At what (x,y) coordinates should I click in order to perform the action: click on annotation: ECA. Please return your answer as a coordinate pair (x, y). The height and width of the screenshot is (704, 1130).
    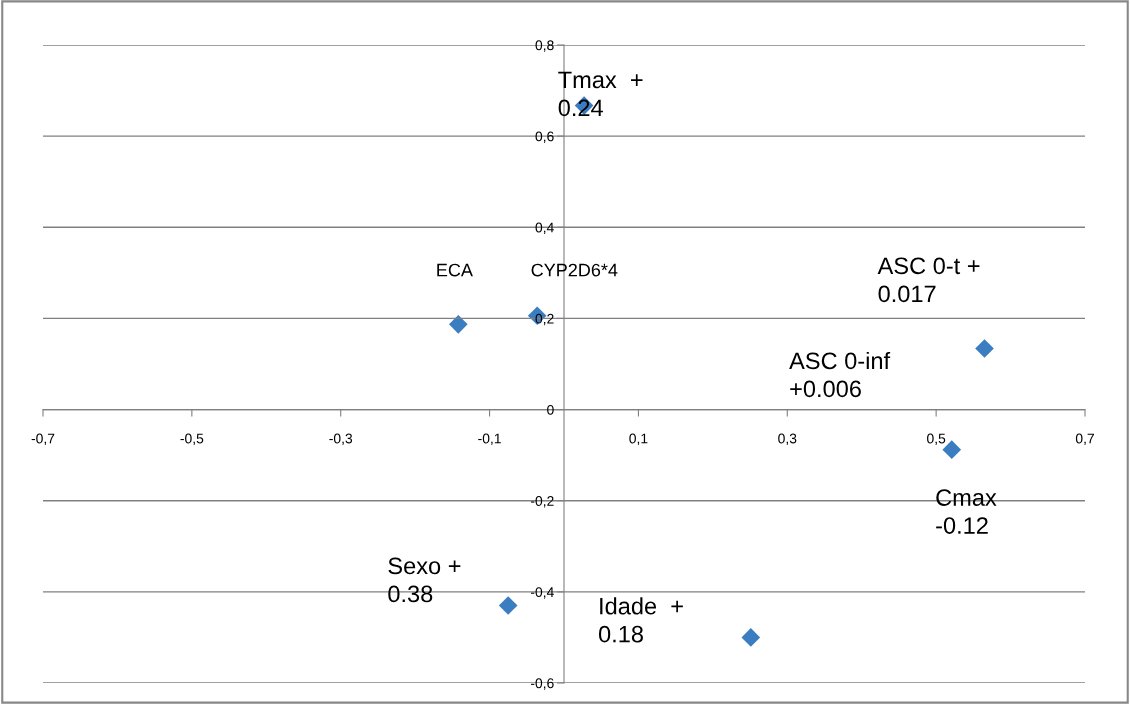
    Looking at the image, I should click on (455, 270).